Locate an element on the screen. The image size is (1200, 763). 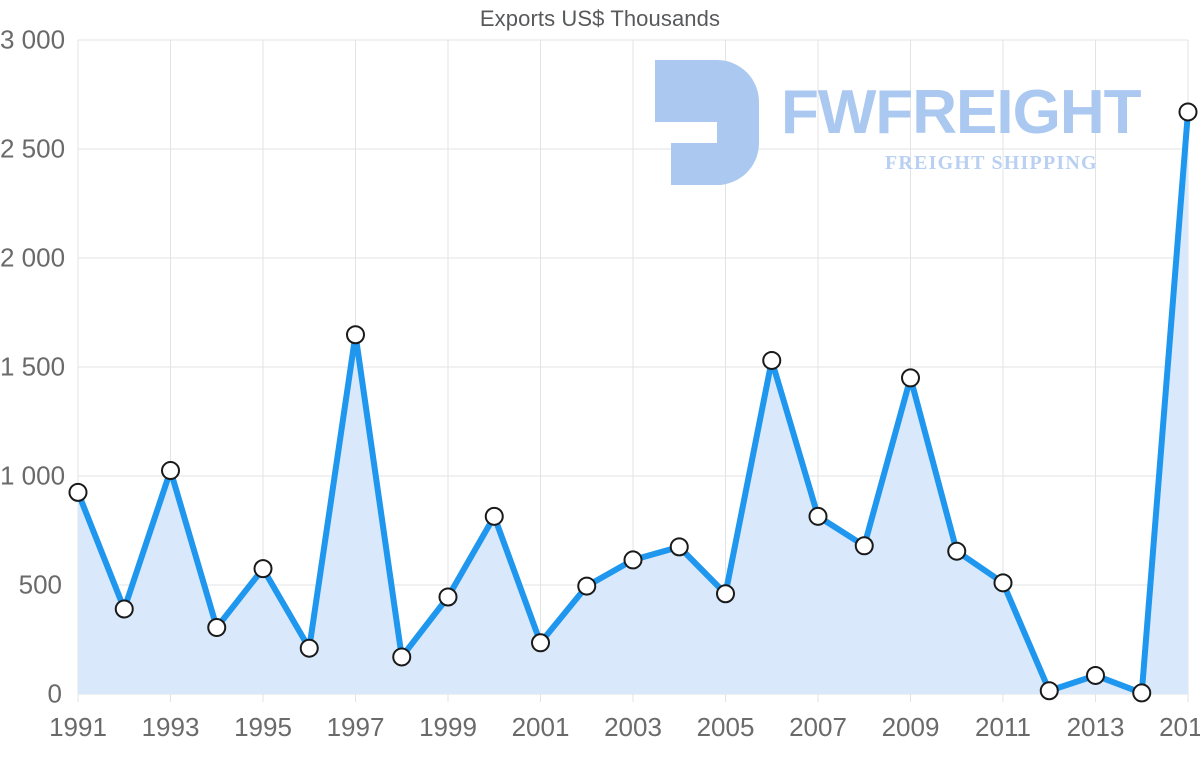
y-axis-tick-label: 2 000 is located at coordinates (33, 257).